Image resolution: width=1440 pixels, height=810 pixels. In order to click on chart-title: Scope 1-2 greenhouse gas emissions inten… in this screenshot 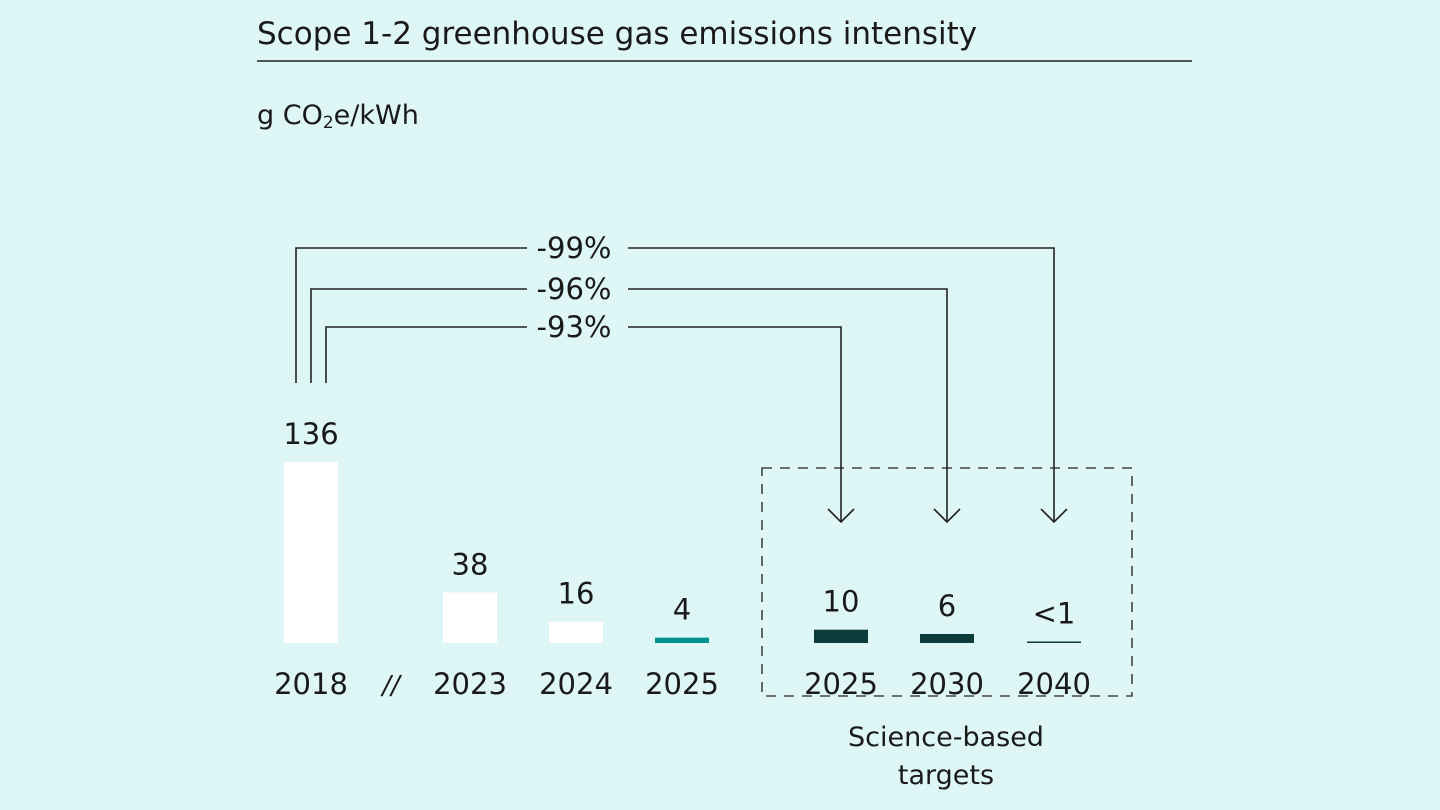, I will do `click(617, 34)`.